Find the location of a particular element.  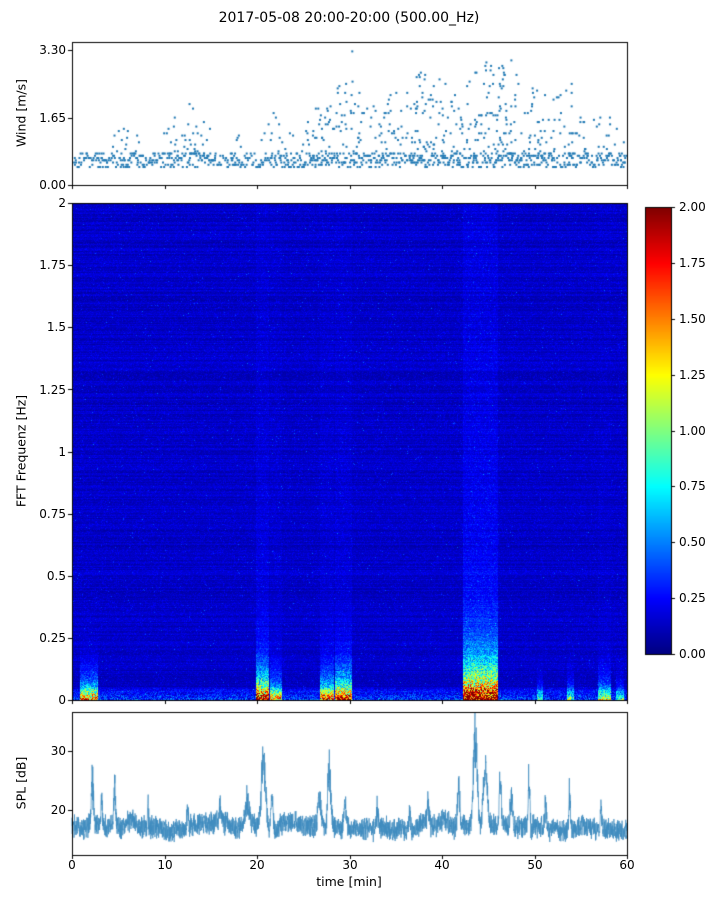

colorbar-tick: 1.50 is located at coordinates (692, 319).